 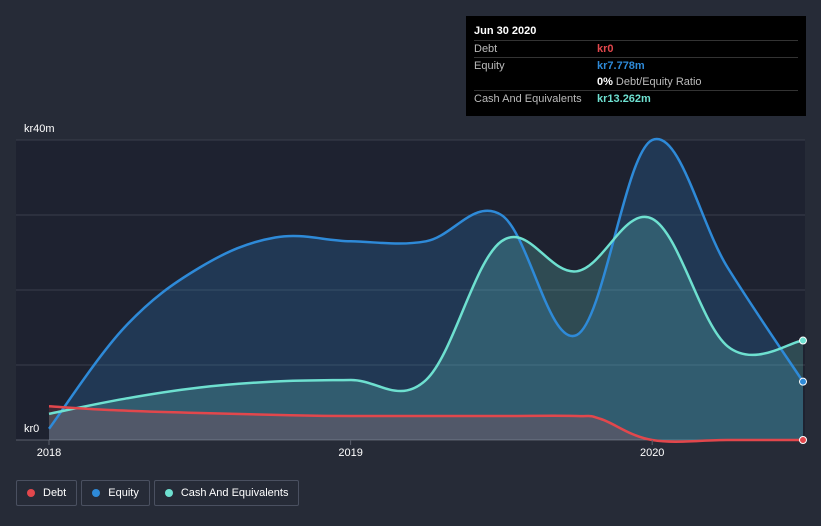 I want to click on tooltip-debt-label: Debt, so click(x=486, y=49).